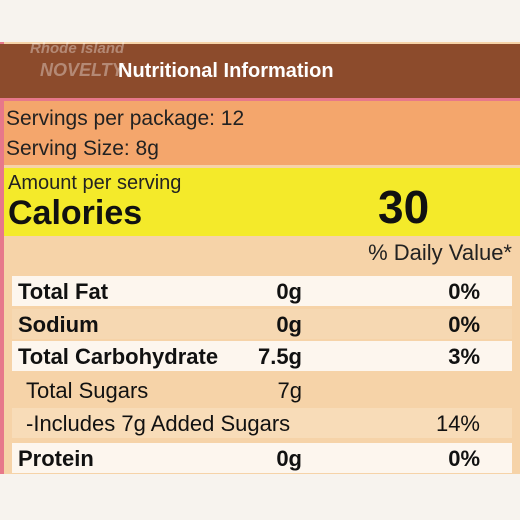 The width and height of the screenshot is (520, 520). I want to click on watermark: NOVELTY, so click(82, 70).